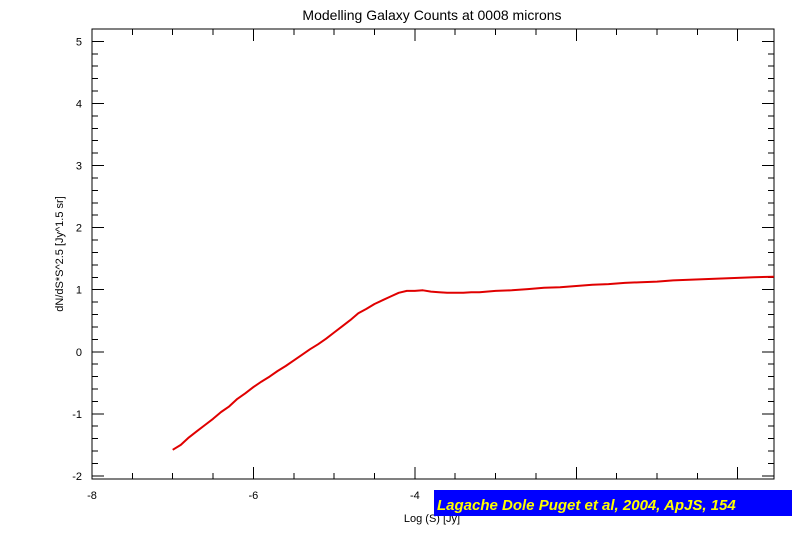  What do you see at coordinates (79, 229) in the screenshot?
I see `y-tick-label: 2` at bounding box center [79, 229].